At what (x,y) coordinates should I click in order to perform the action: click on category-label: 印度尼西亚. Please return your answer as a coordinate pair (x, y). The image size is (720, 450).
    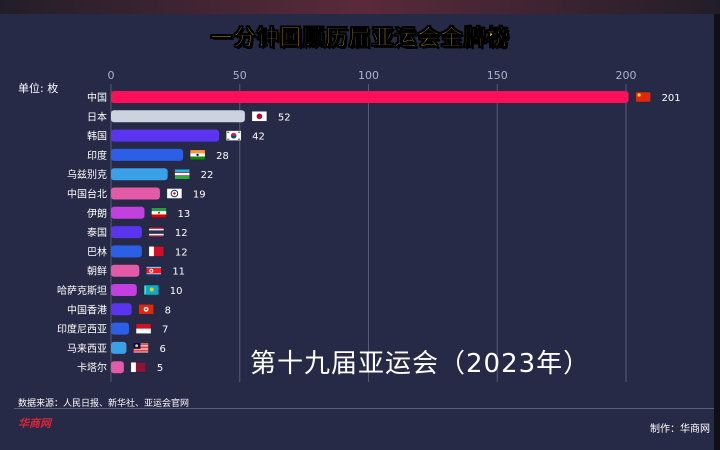
    Looking at the image, I should click on (82, 329).